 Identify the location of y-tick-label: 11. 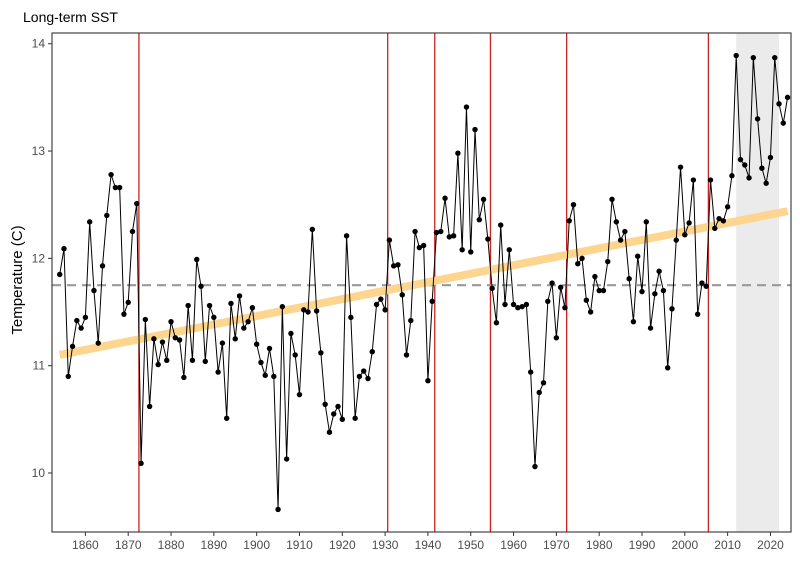
(39, 366).